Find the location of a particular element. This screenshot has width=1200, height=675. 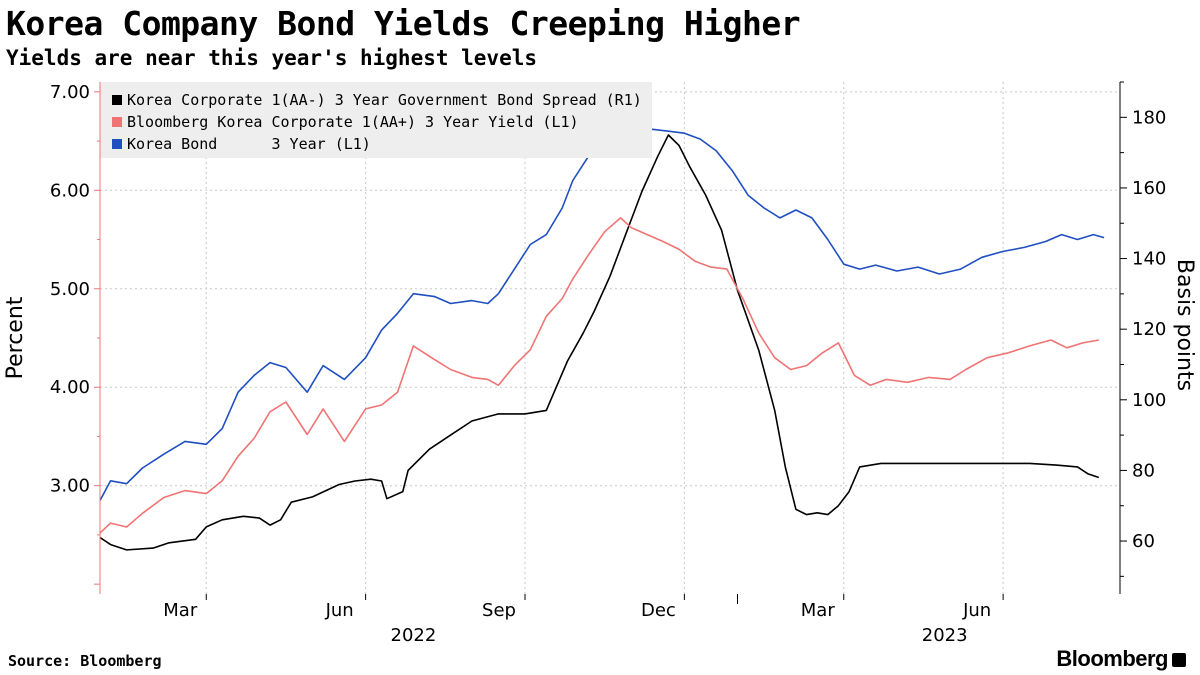

source-note: Source: Bloomberg is located at coordinates (85, 661).